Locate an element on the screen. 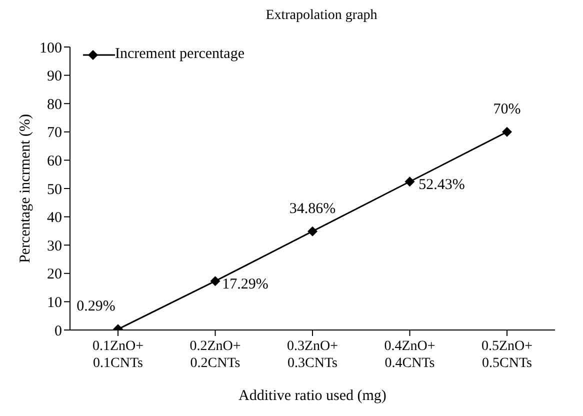  data-label: 0.29% is located at coordinates (96, 306).